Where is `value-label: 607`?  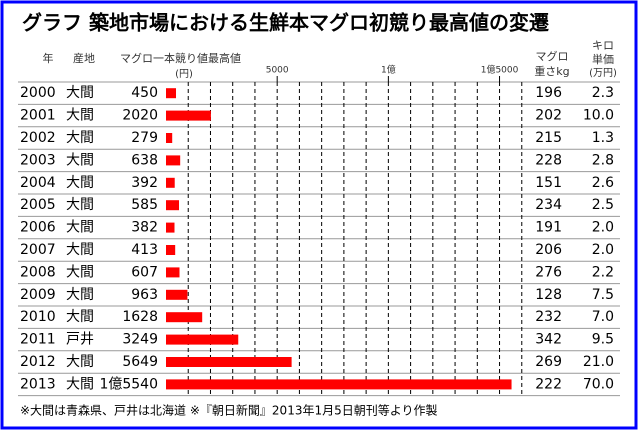 value-label: 607 is located at coordinates (144, 272).